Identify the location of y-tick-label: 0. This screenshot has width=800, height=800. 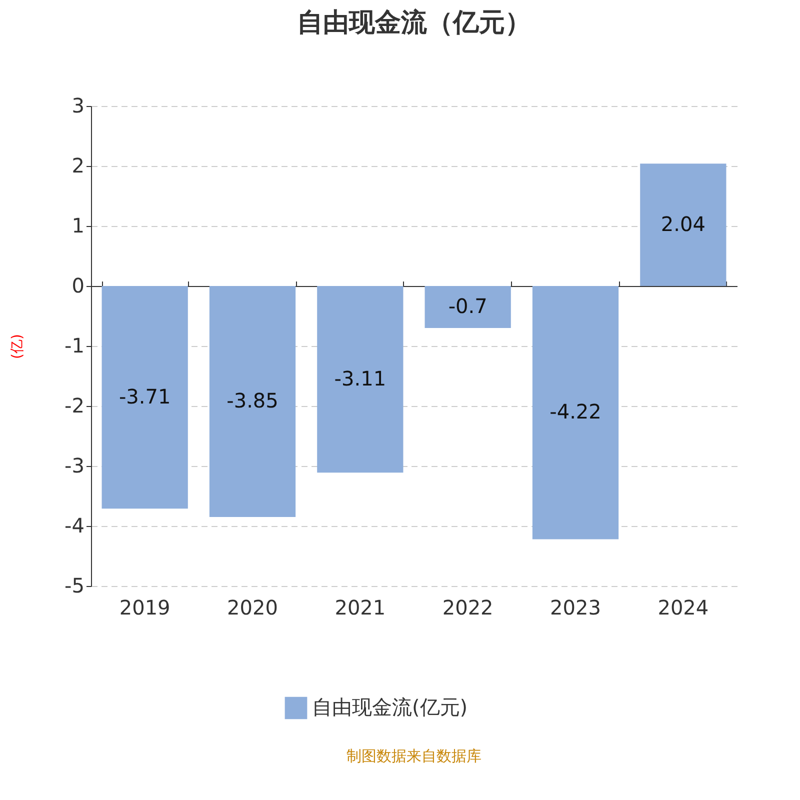
(78, 286).